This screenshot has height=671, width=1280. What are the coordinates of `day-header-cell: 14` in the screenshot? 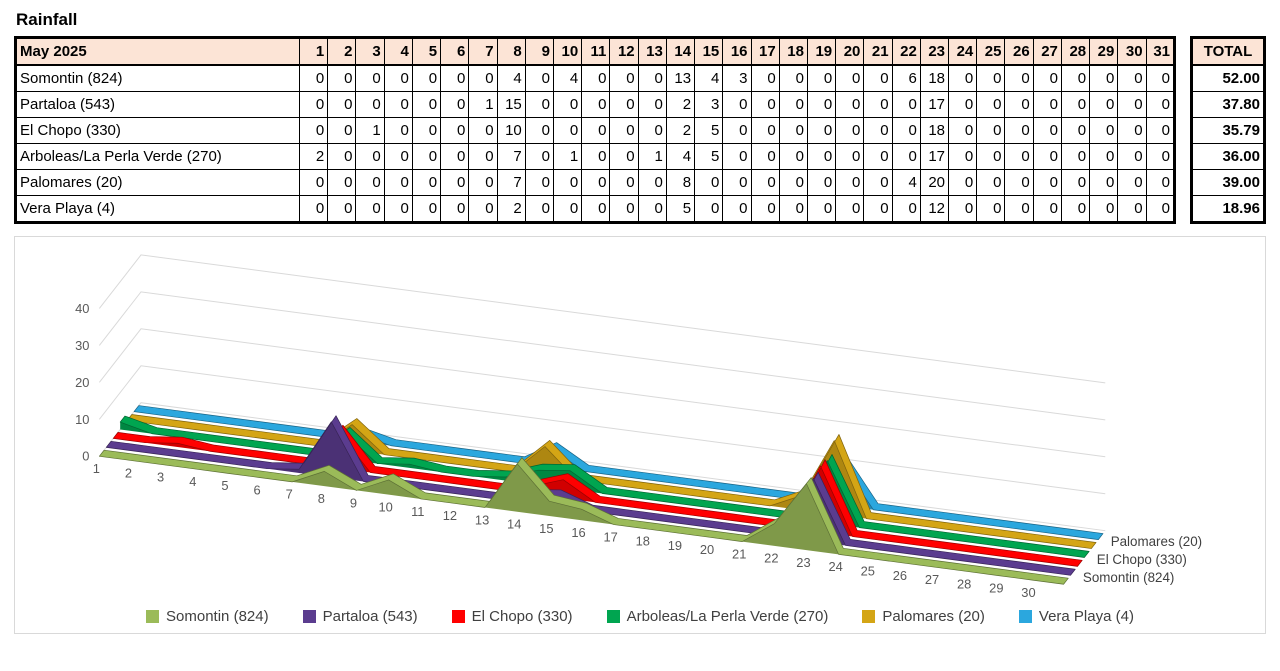 It's located at (680, 51).